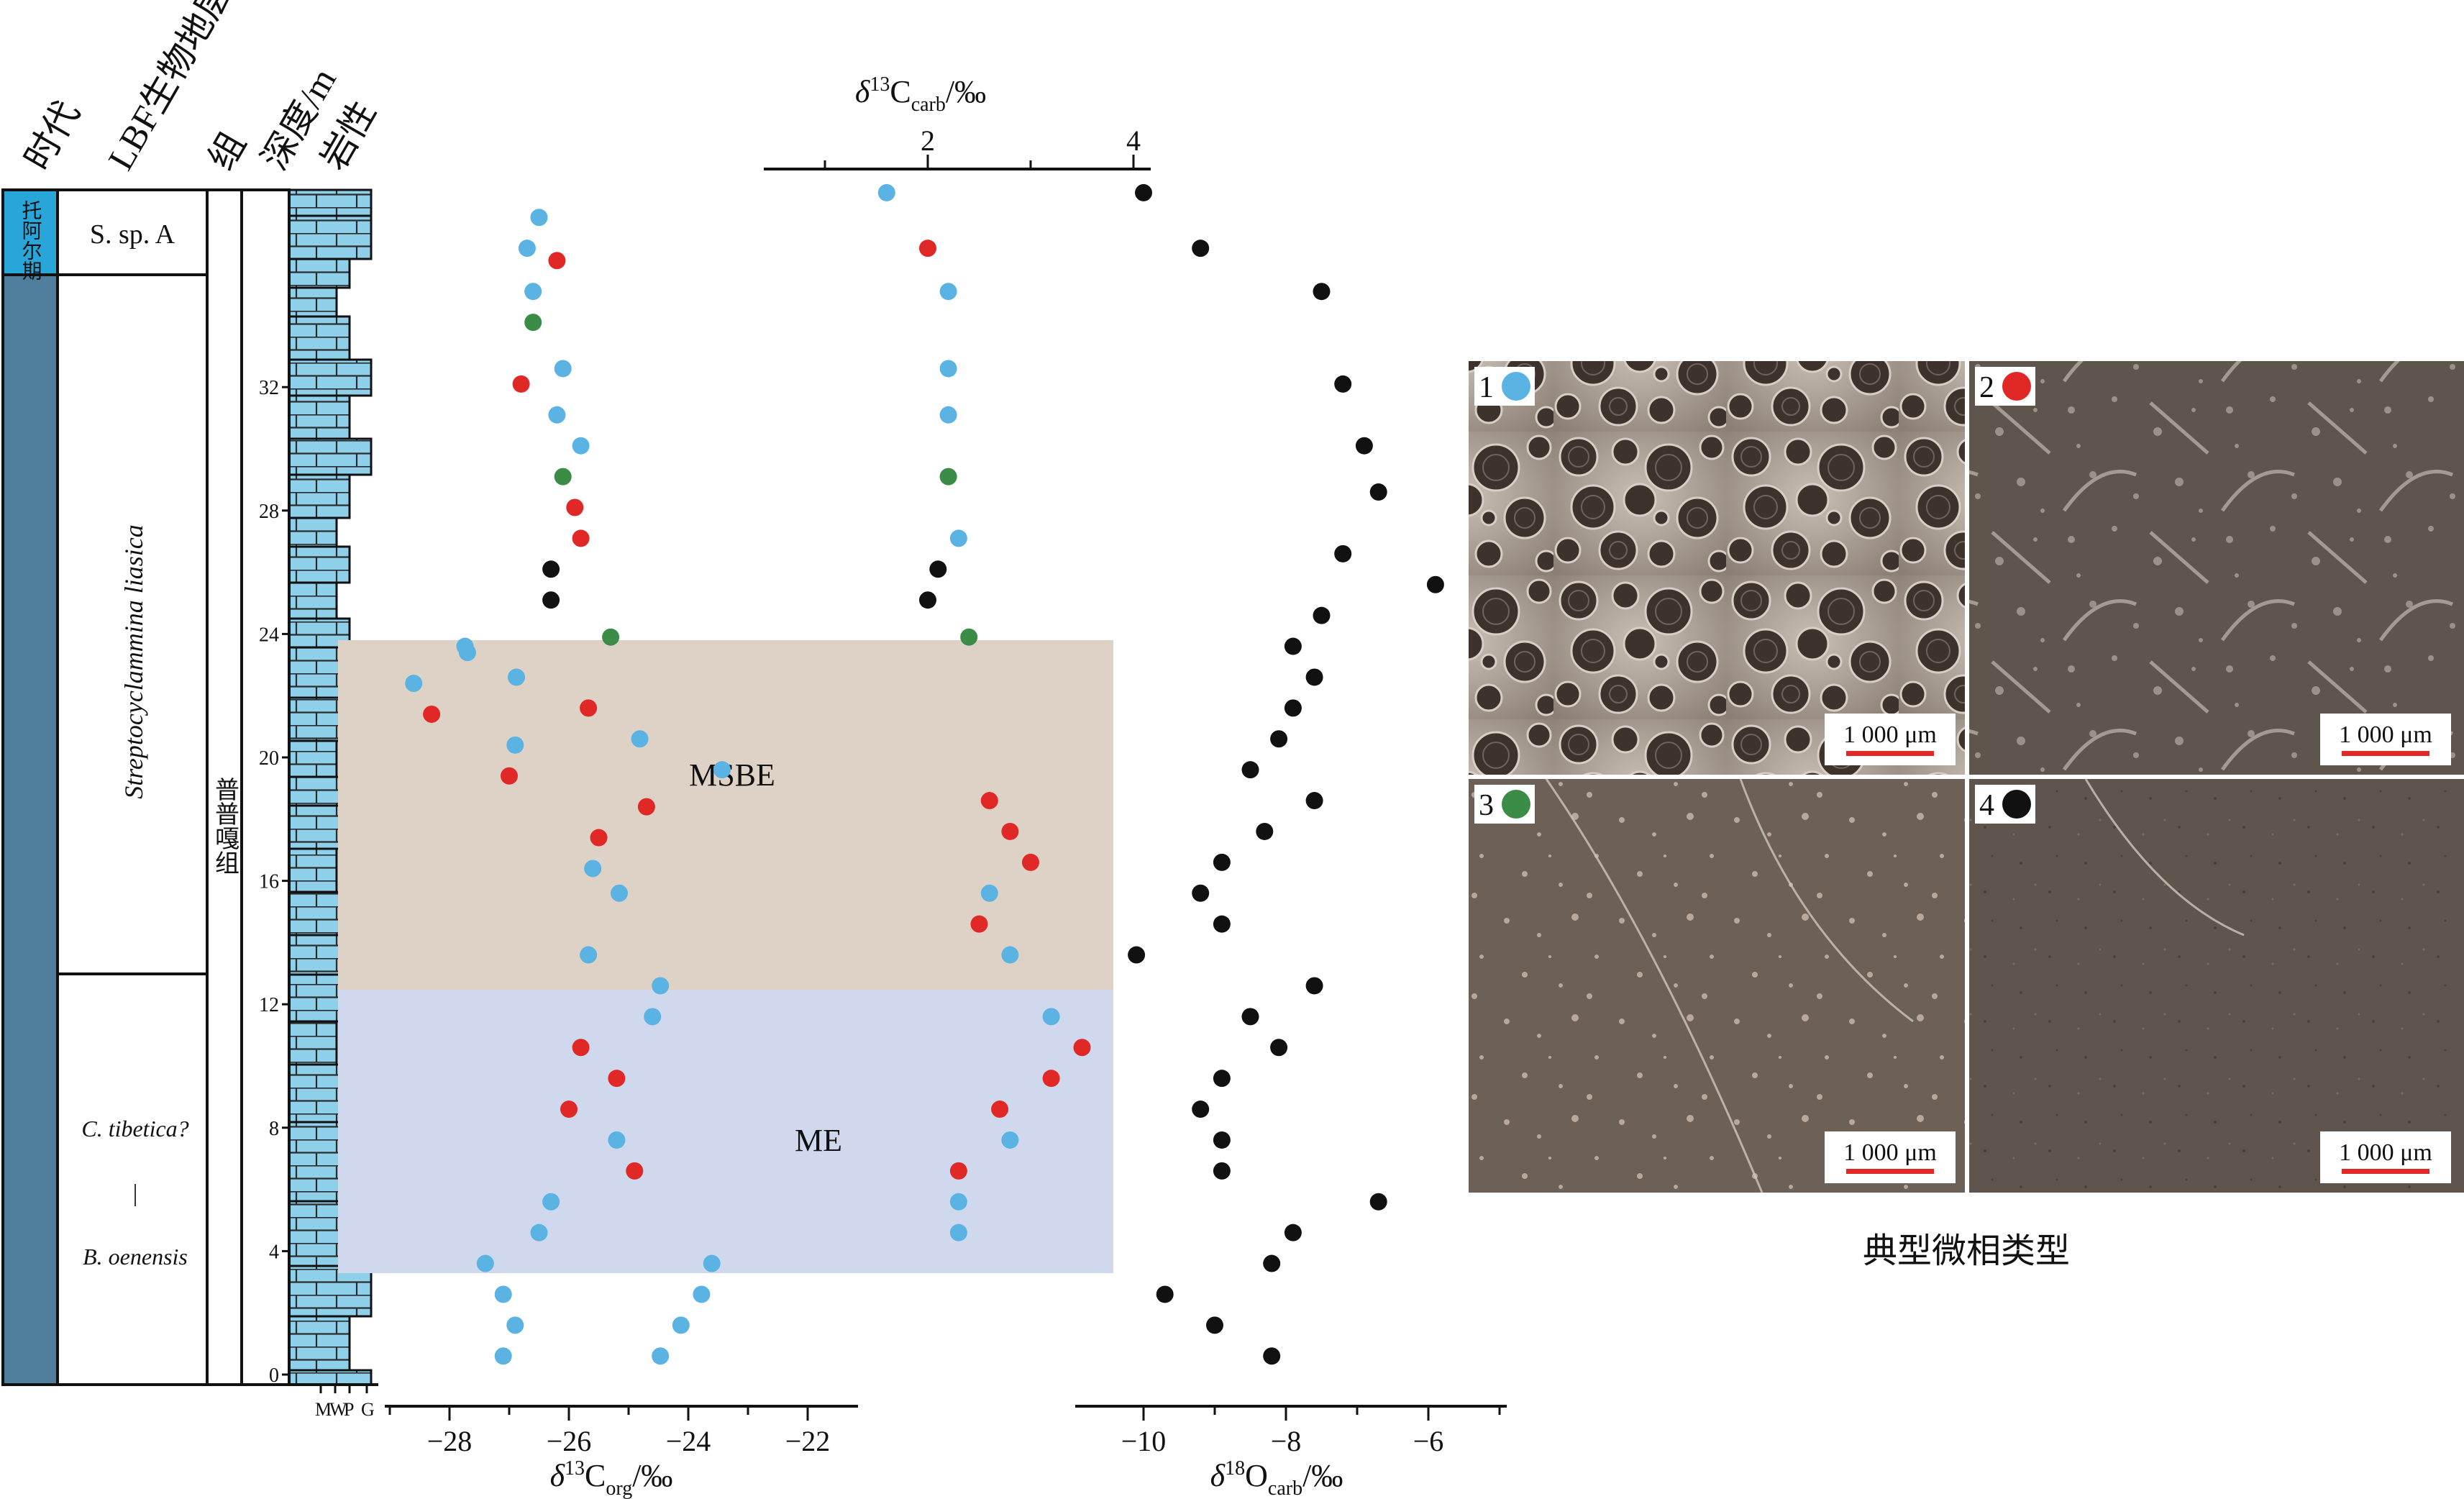 This screenshot has height=1499, width=2464. I want to click on axis-tick-label: −26, so click(569, 1441).